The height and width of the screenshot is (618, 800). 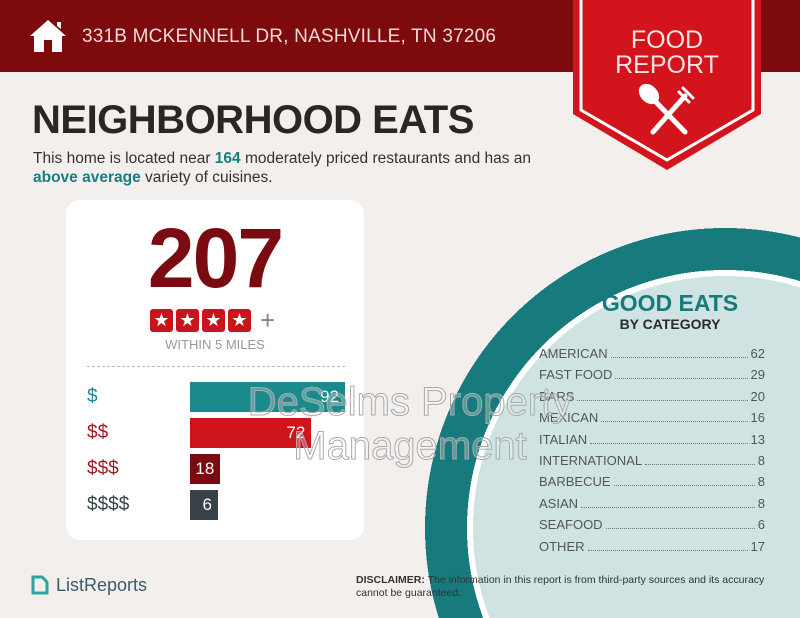 What do you see at coordinates (205, 469) in the screenshot?
I see `price-tier-bar: 18` at bounding box center [205, 469].